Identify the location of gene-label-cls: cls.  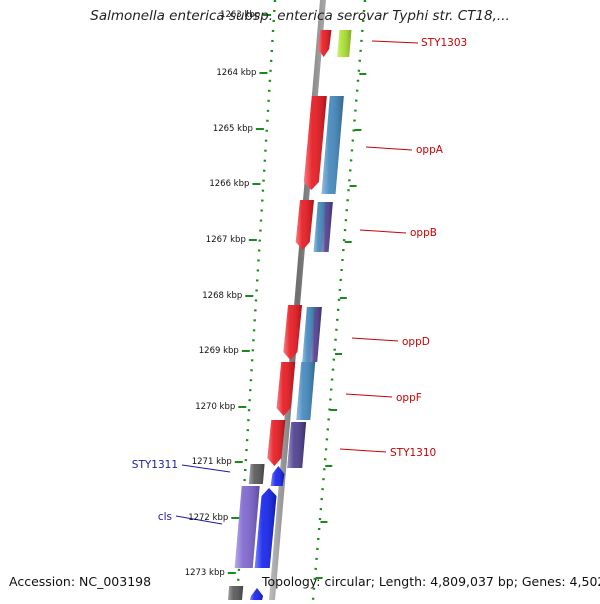
(165, 517).